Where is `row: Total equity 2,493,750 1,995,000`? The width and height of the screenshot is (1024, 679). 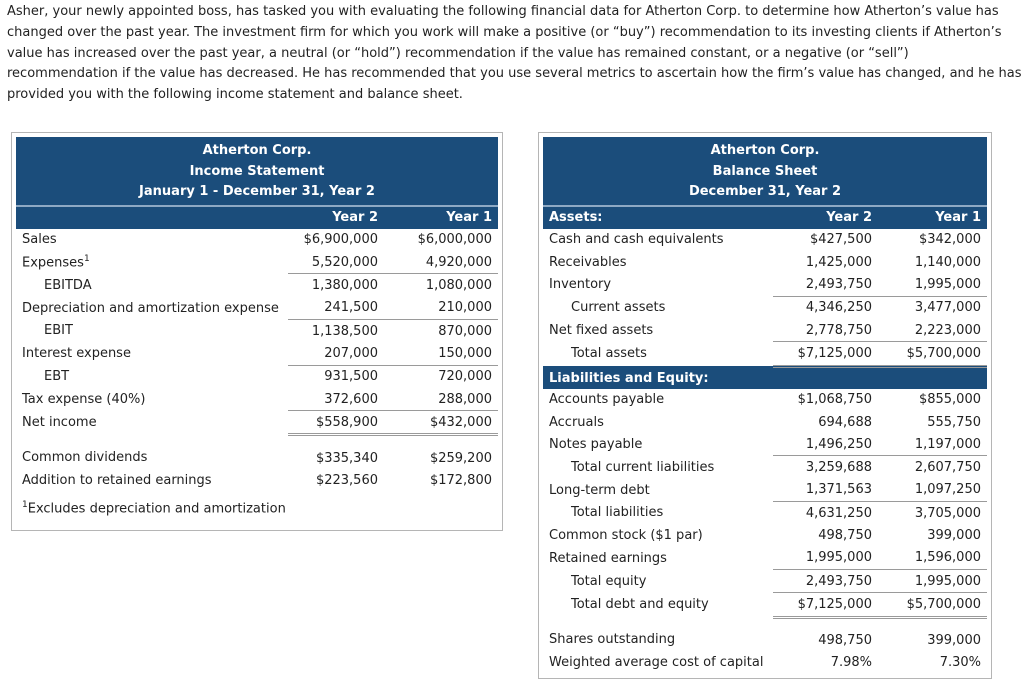 row: Total equity 2,493,750 1,995,000 is located at coordinates (765, 580).